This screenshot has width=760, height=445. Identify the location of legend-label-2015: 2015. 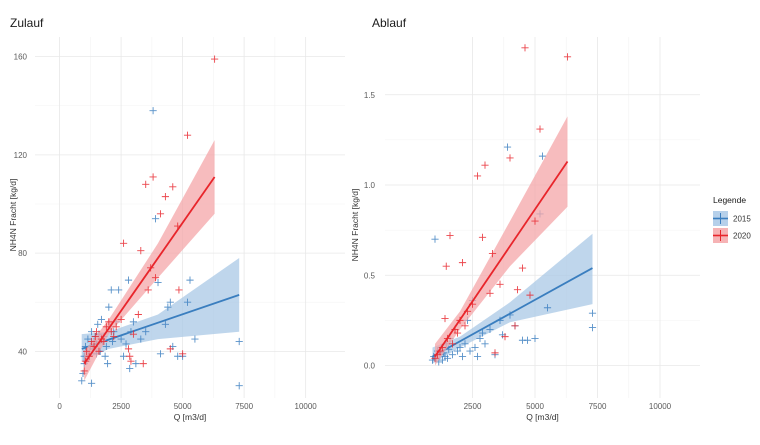
(742, 219).